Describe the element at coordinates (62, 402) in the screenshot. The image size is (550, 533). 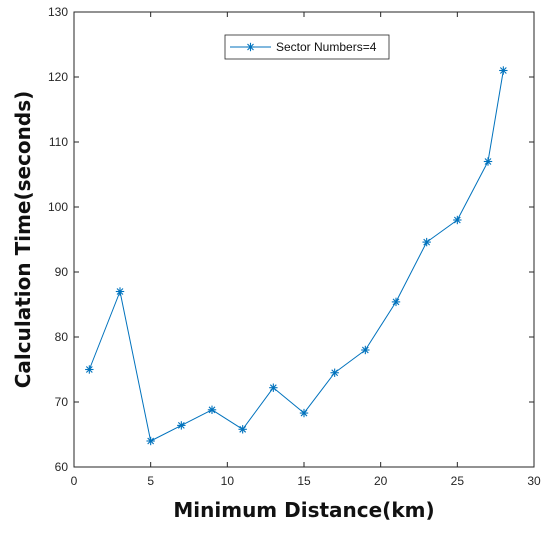
I see `y-tick-label: 70` at that location.